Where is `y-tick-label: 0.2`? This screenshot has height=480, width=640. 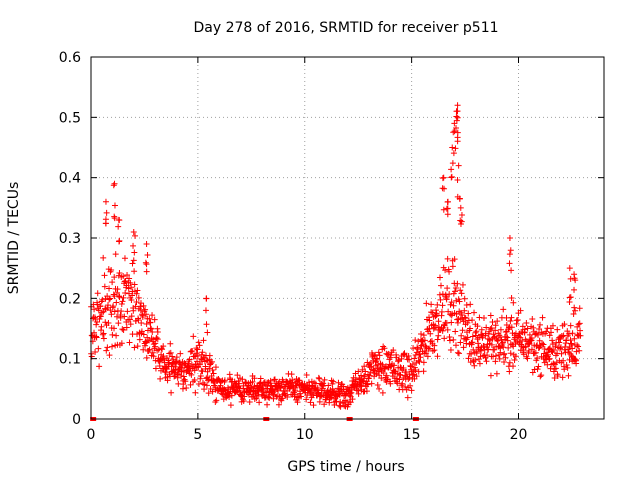
y-tick-label: 0.2 is located at coordinates (70, 299).